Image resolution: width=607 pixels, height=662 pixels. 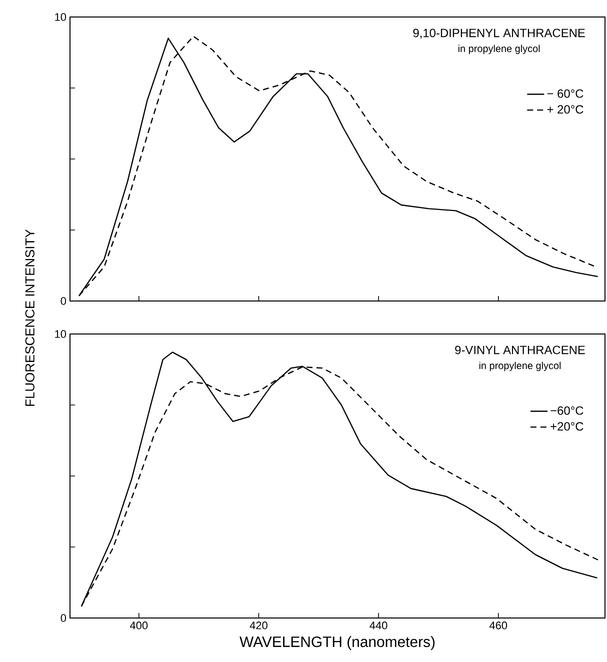 I want to click on legend-label: + 20°C, so click(x=565, y=109).